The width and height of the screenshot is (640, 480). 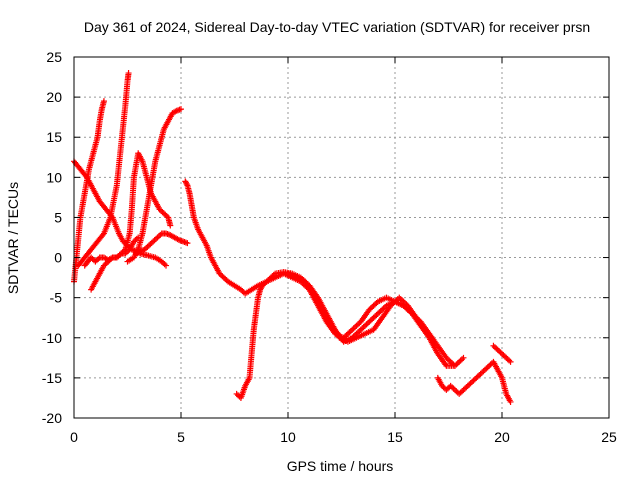 I want to click on x-tick-label: 5, so click(x=181, y=437).